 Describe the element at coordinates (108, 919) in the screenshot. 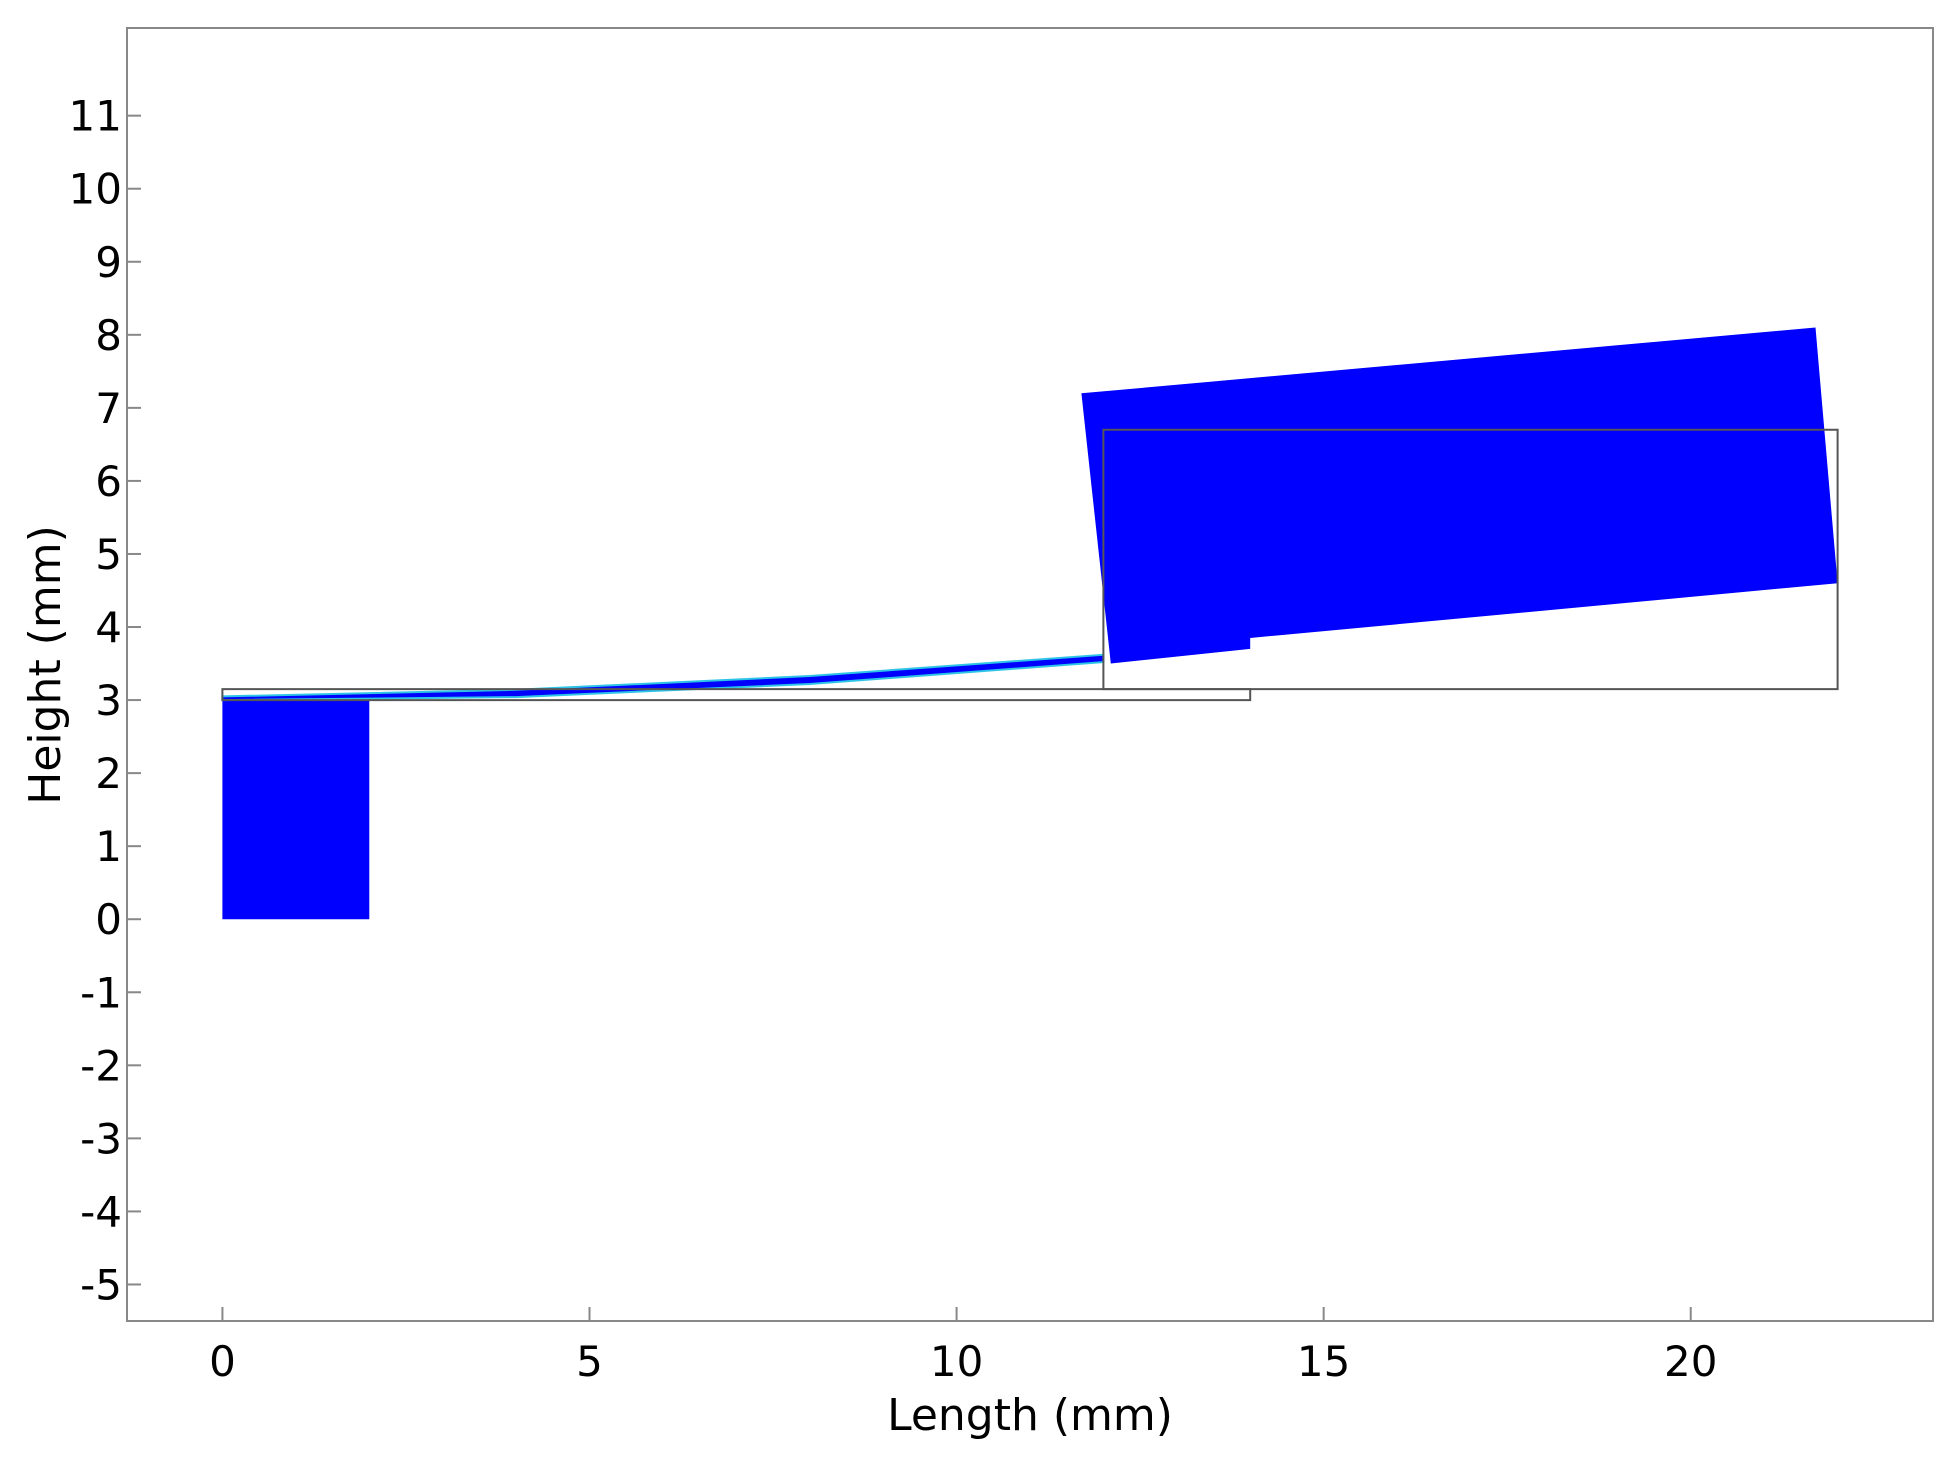

I see `y-tick-label: 0` at that location.